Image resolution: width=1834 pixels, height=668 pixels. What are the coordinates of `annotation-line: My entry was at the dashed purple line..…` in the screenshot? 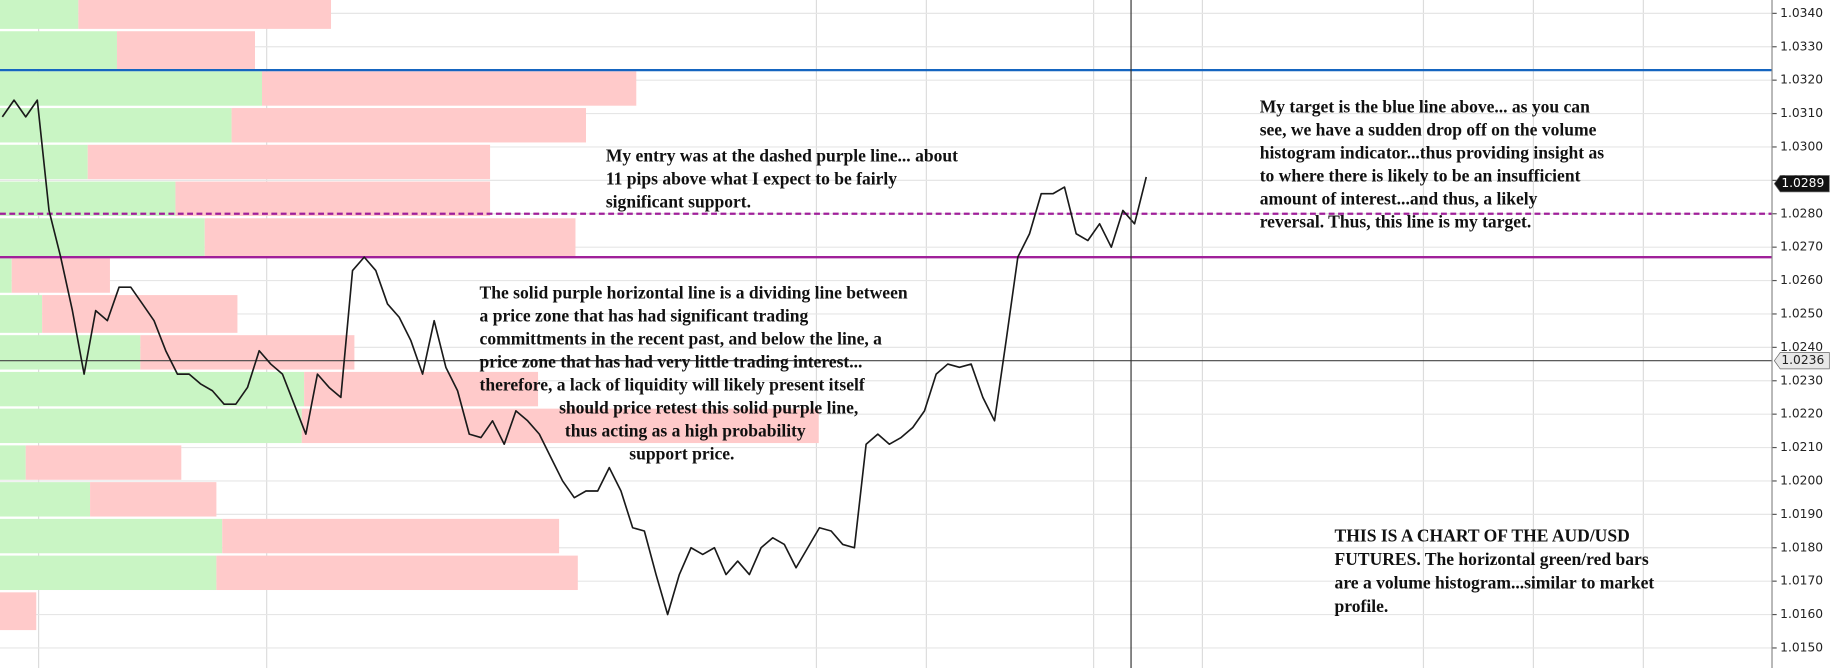 It's located at (782, 155).